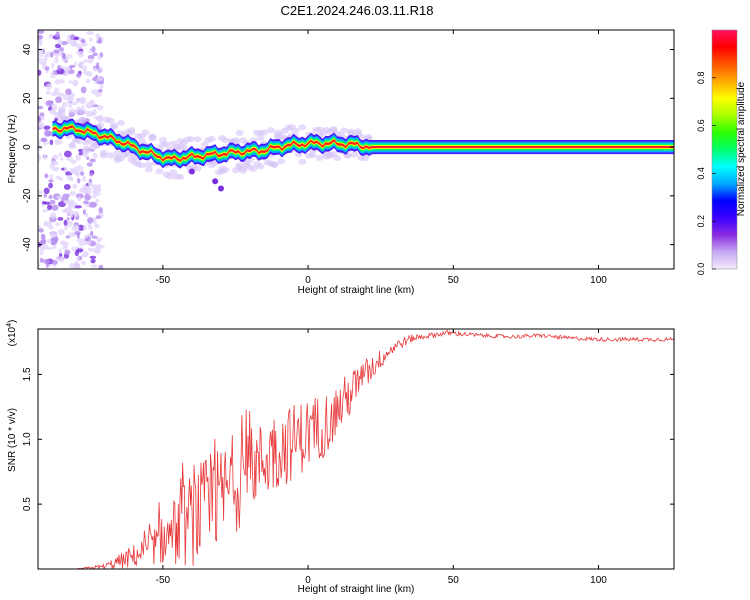  I want to click on y-tick-label: -20, so click(27, 195).